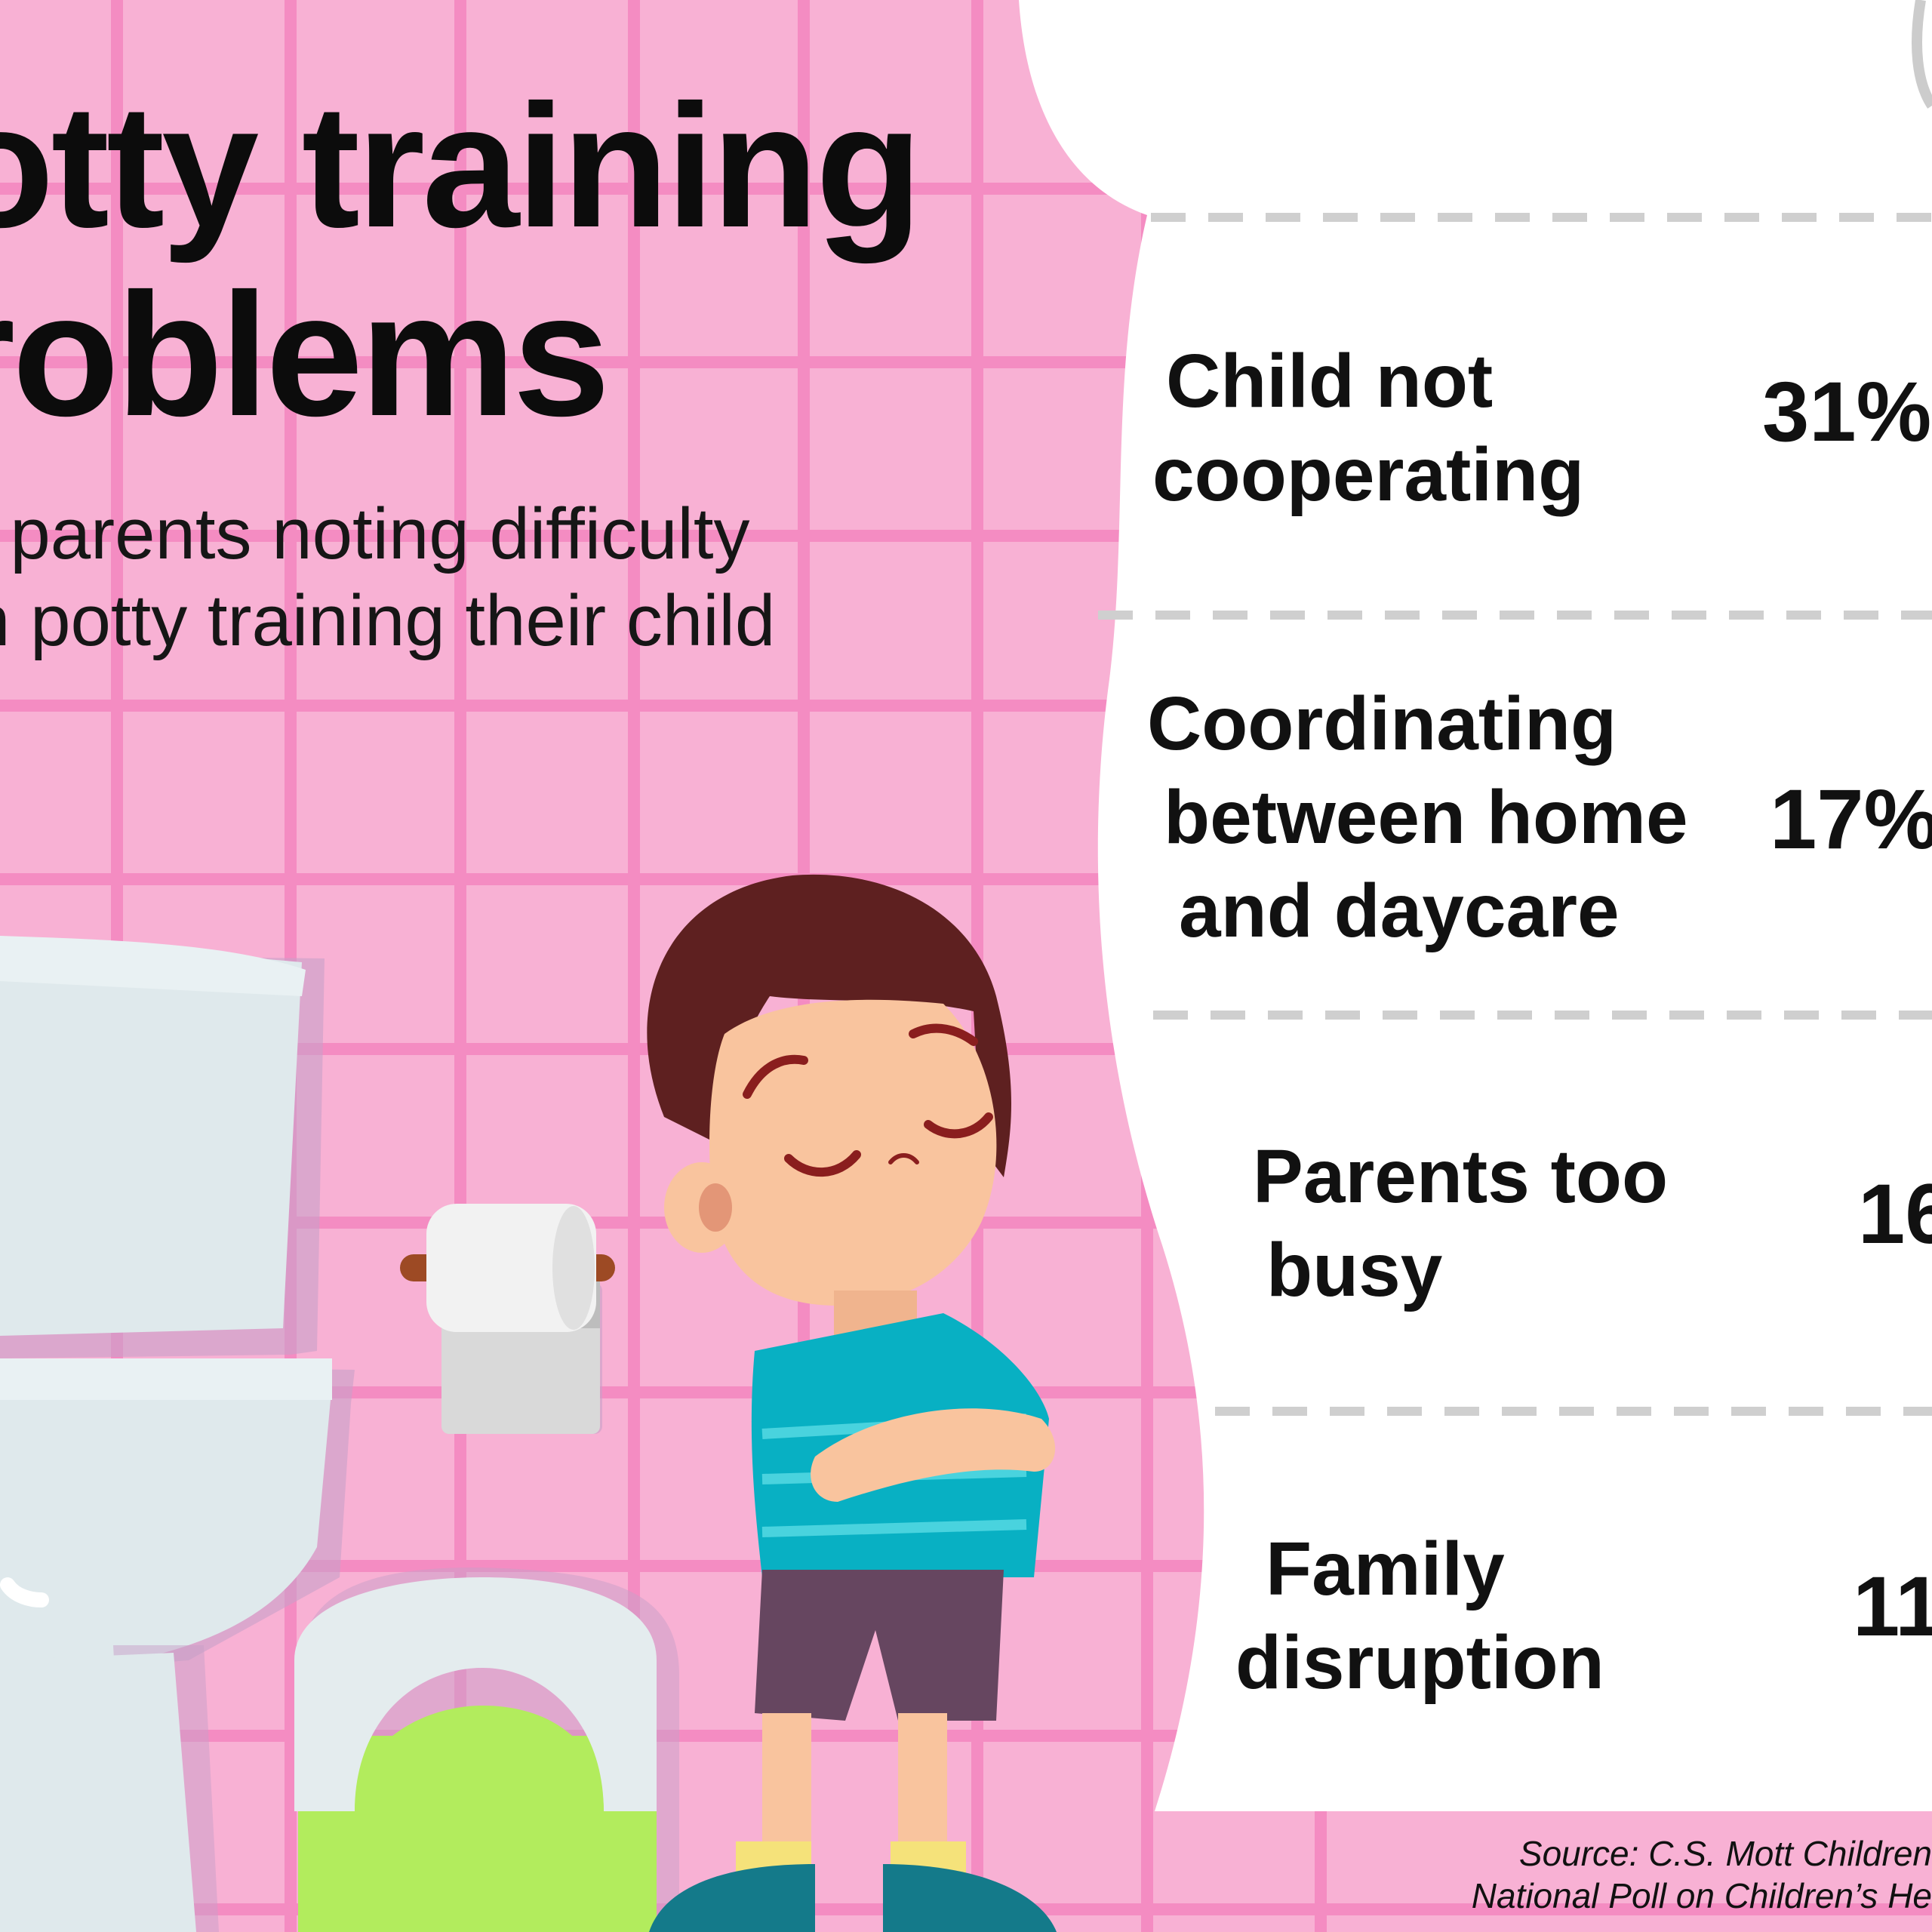 The image size is (1932, 1932). Describe the element at coordinates (1847, 412) in the screenshot. I see `problem-percent: 31%` at that location.